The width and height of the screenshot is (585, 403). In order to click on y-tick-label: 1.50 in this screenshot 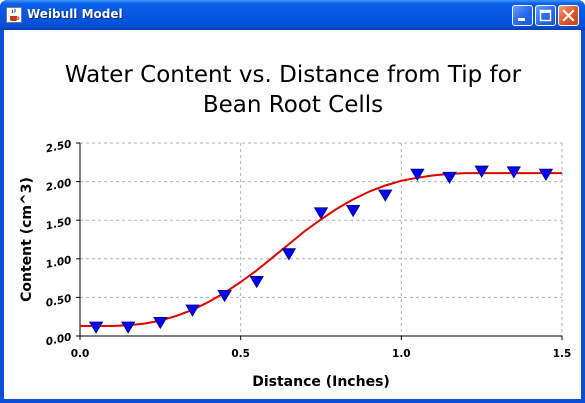, I will do `click(59, 223)`.